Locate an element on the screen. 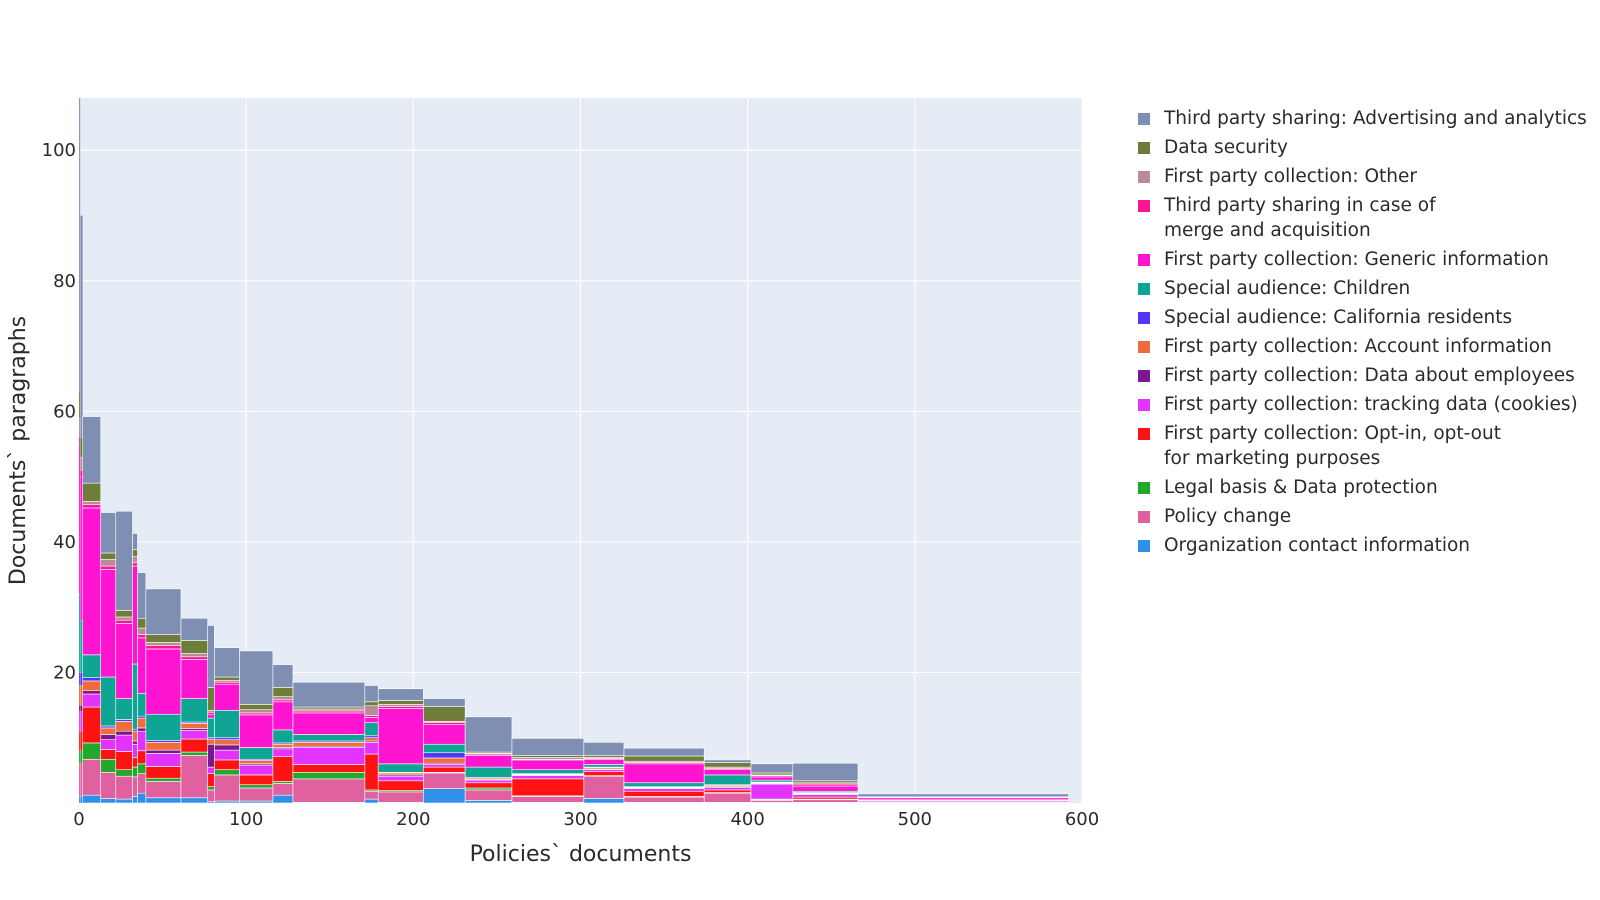 This screenshot has height=900, width=1600. bar-segment-california is located at coordinates (79, 679).